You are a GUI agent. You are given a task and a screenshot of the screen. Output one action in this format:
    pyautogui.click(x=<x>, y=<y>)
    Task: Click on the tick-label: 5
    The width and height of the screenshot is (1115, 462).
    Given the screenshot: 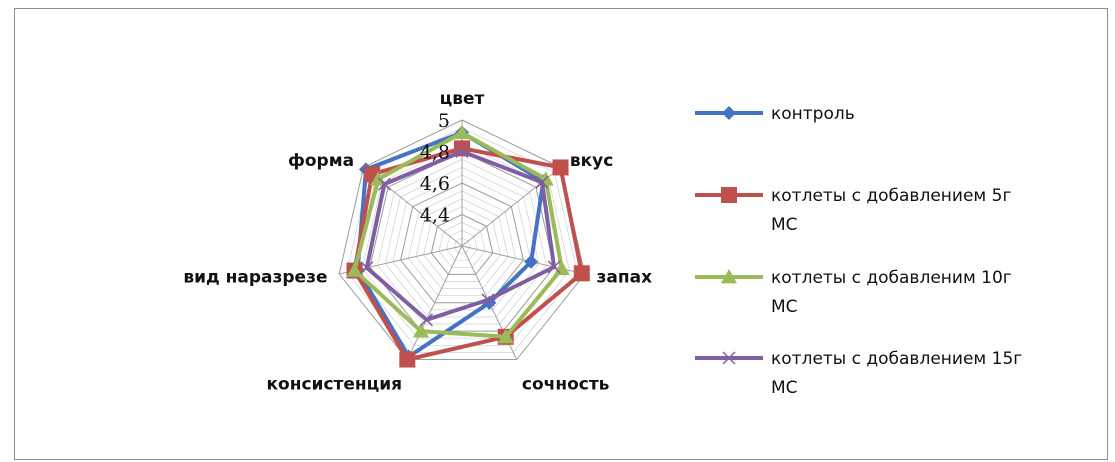 What is the action you would take?
    pyautogui.click(x=444, y=121)
    